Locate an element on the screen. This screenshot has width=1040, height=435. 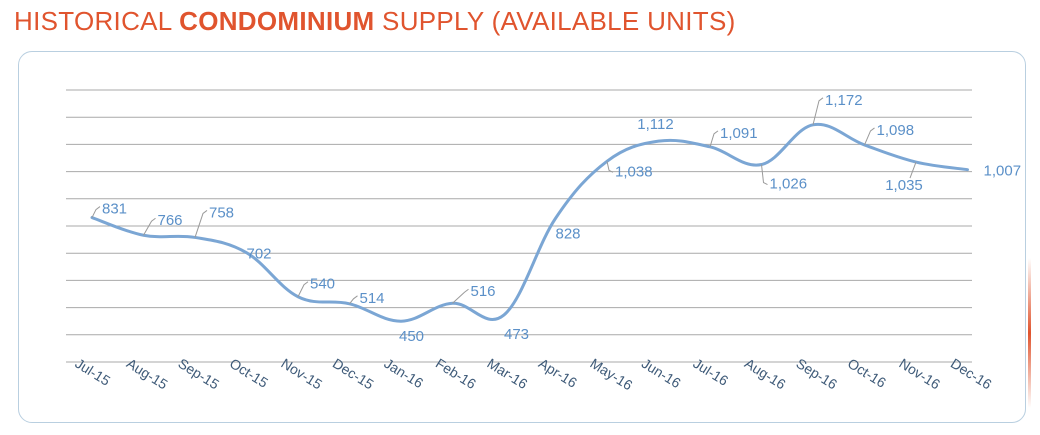
x-tick-label: Nov-15 is located at coordinates (301, 374).